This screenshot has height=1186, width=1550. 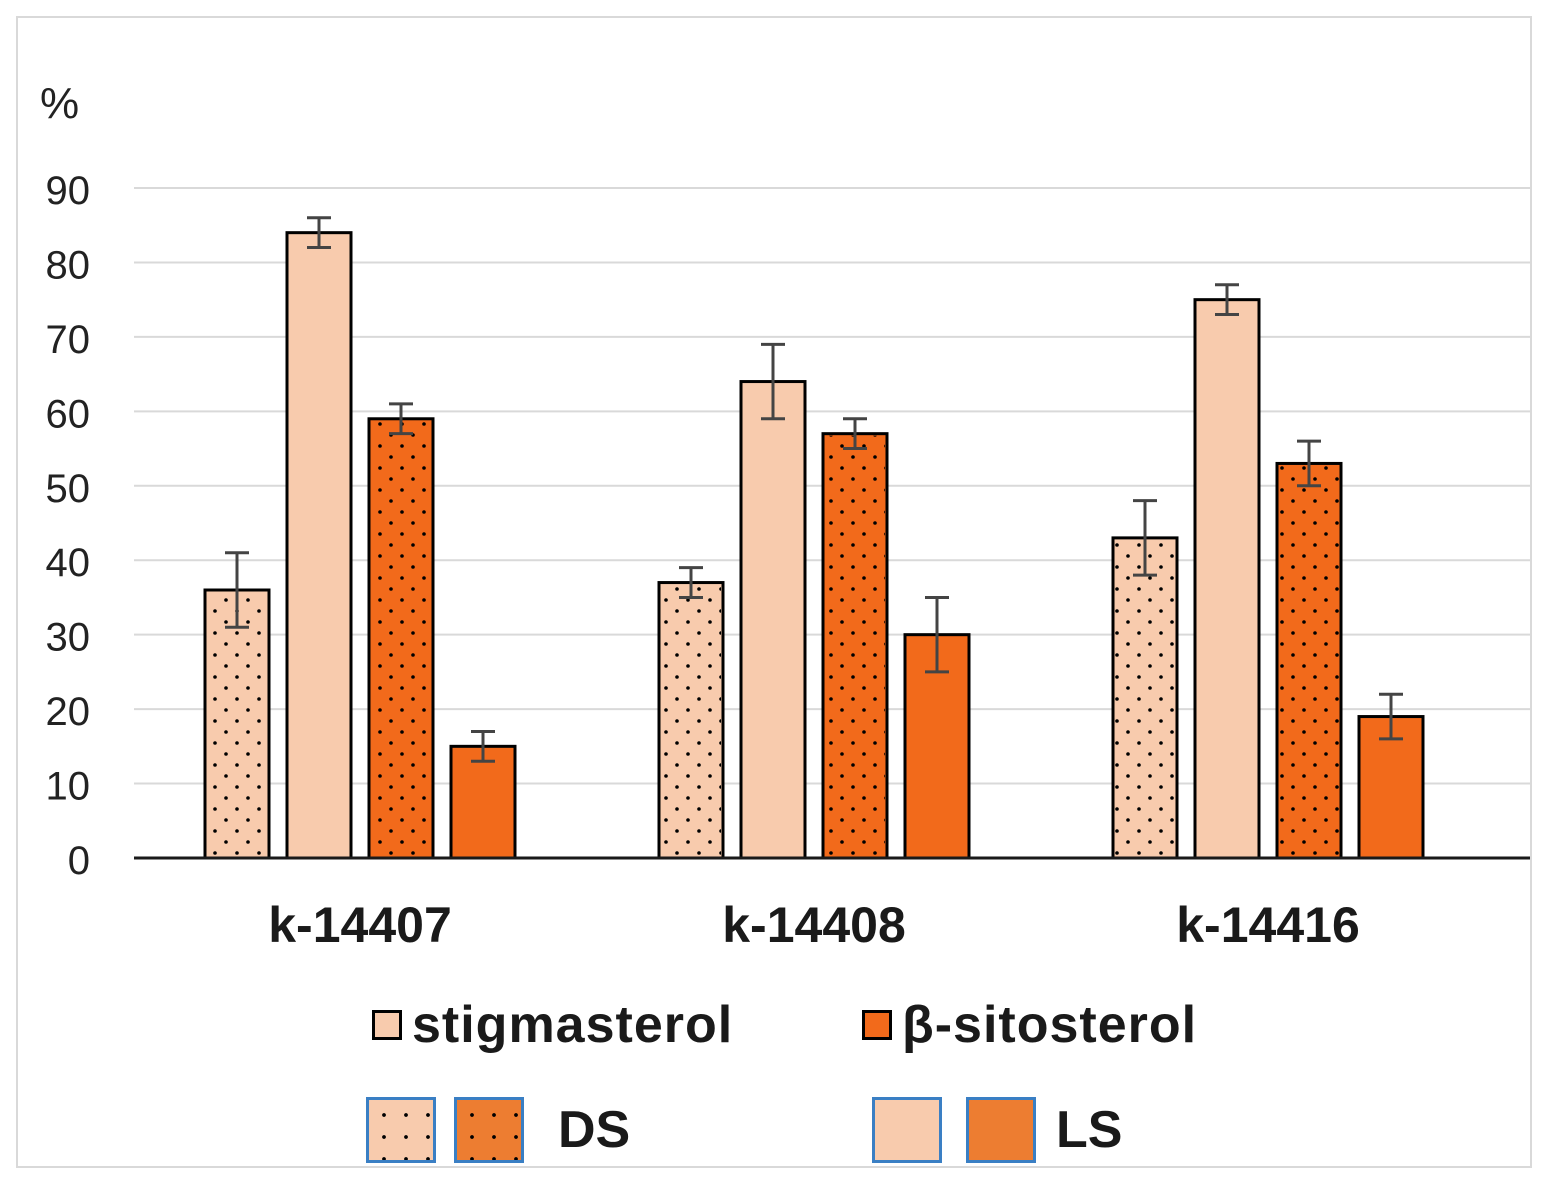 What do you see at coordinates (68, 414) in the screenshot?
I see `y-tick-label: 60` at bounding box center [68, 414].